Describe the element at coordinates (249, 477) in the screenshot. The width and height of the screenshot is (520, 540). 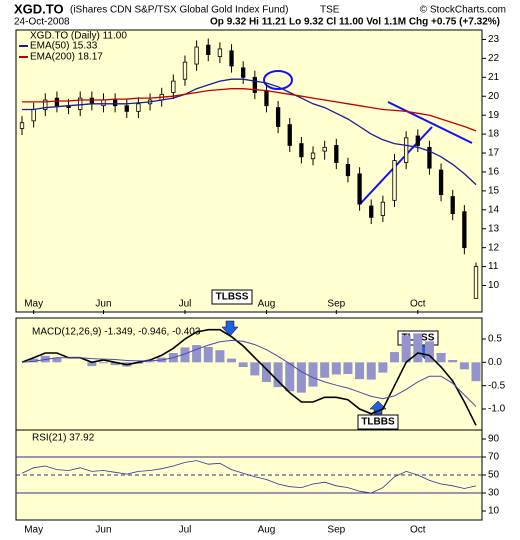
I see `rsi-line` at that location.